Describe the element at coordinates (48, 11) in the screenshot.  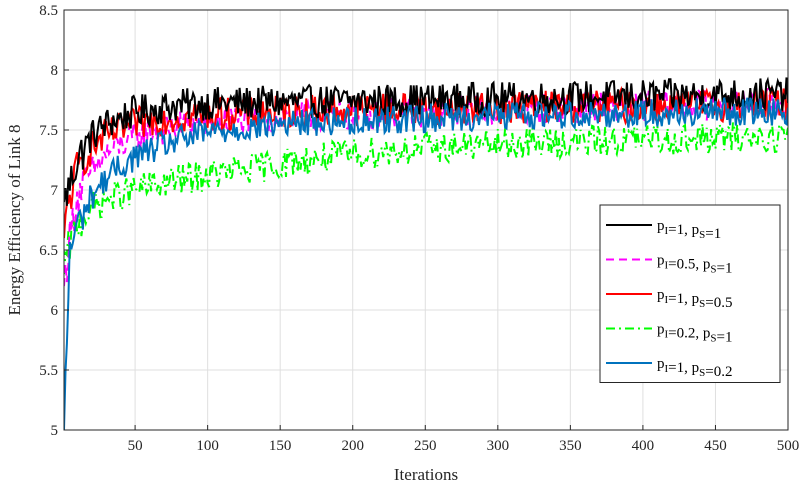
I see `y-tick-label: 8.5` at that location.